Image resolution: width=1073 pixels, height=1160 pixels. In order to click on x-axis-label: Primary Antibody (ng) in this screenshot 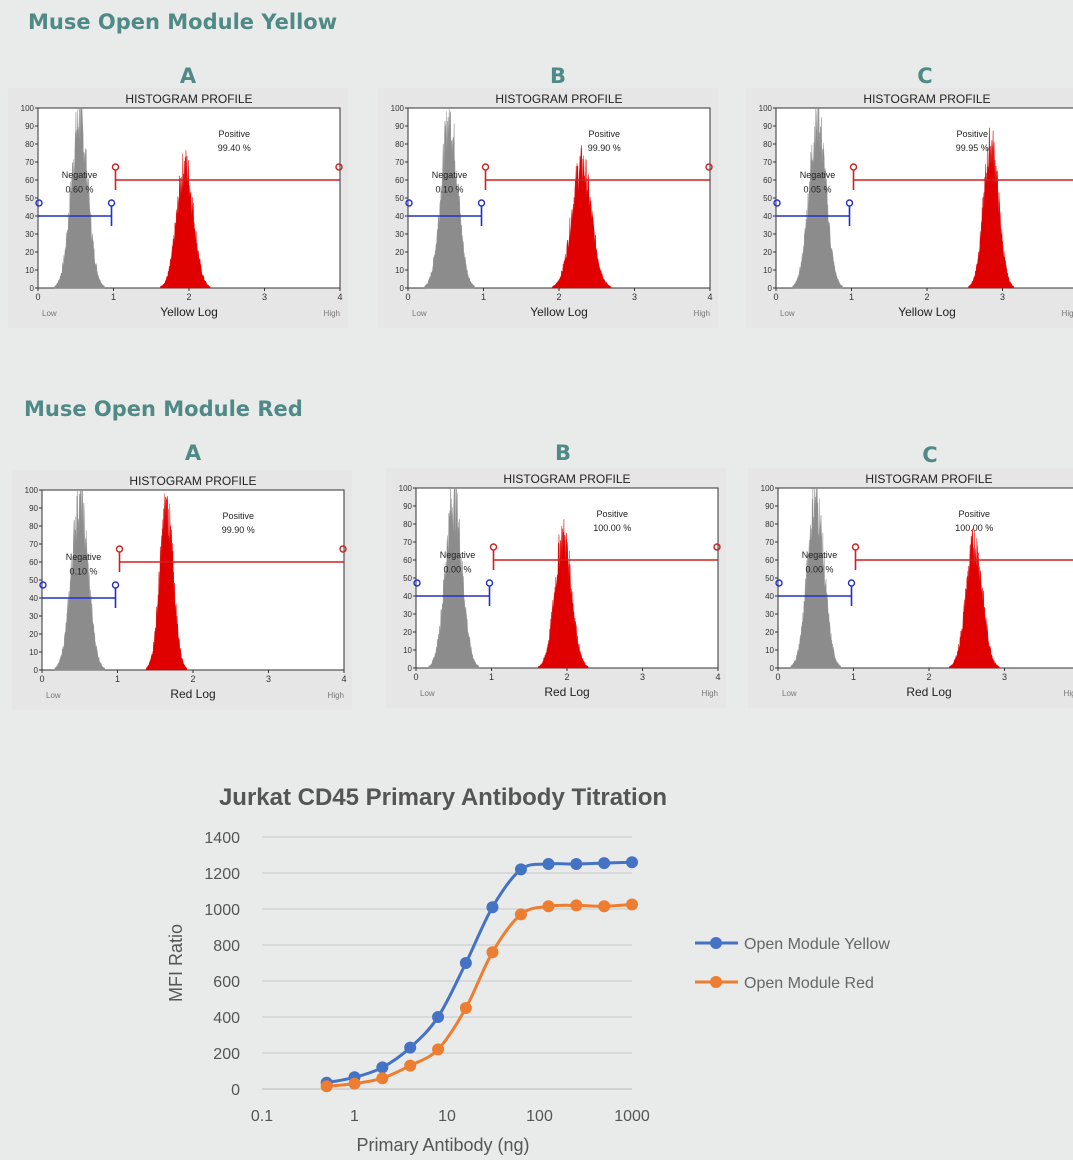, I will do `click(442, 1145)`.